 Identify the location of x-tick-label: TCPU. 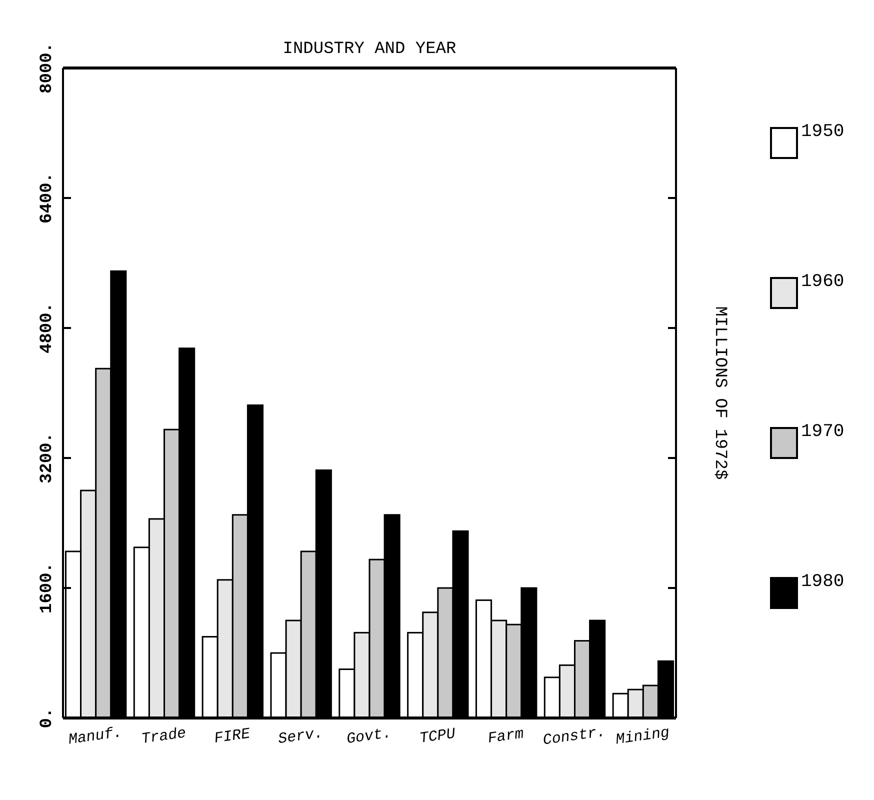
(438, 736).